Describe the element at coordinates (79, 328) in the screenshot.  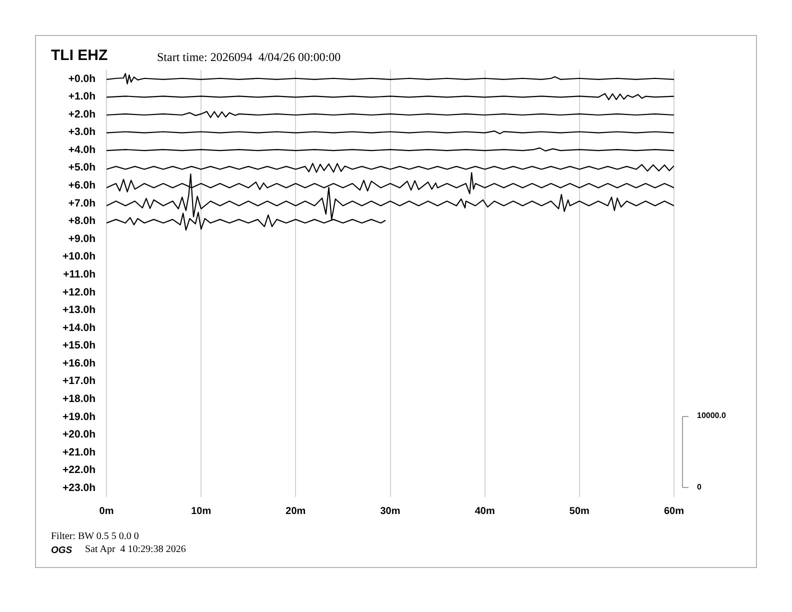
I see `y-tick-label: +14.0h` at that location.